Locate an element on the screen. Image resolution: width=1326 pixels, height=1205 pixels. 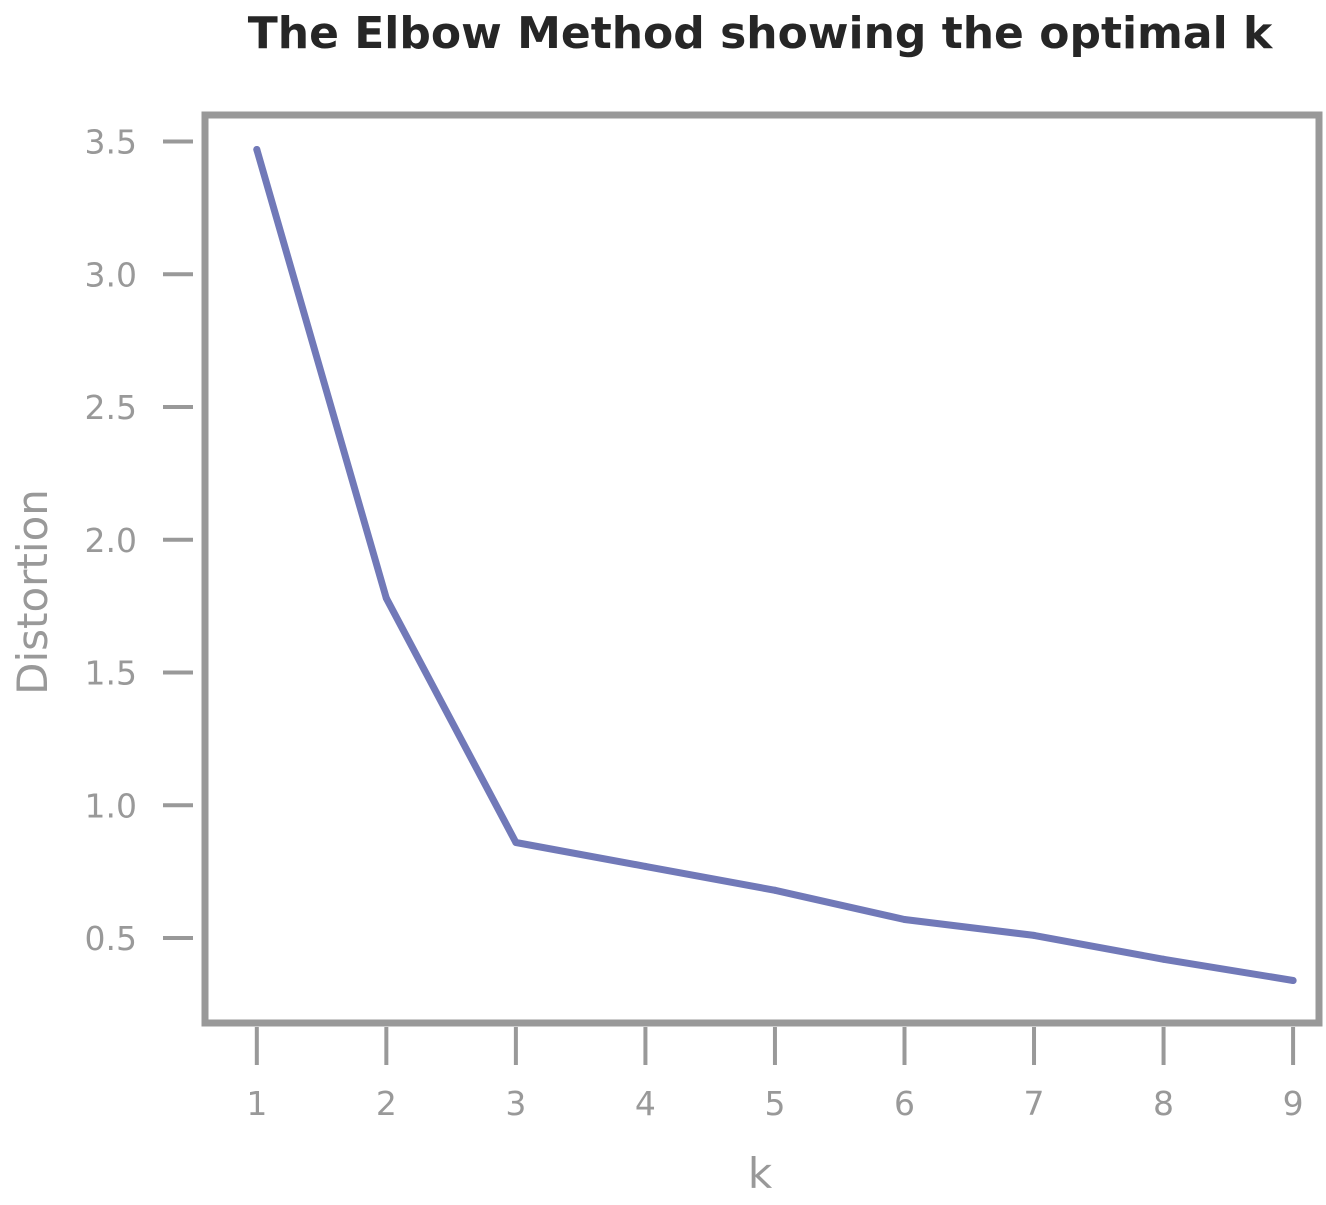
y-axis-label: Distortion is located at coordinates (32, 592).